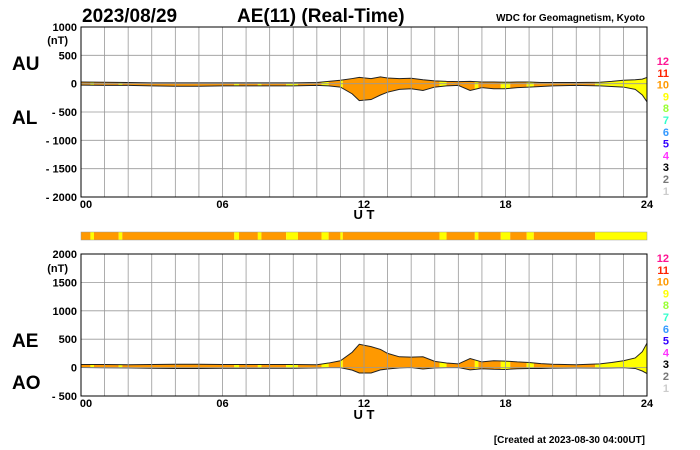 The height and width of the screenshot is (450, 700). I want to click on top-panel-ytick-label: - 2000, so click(61, 198).